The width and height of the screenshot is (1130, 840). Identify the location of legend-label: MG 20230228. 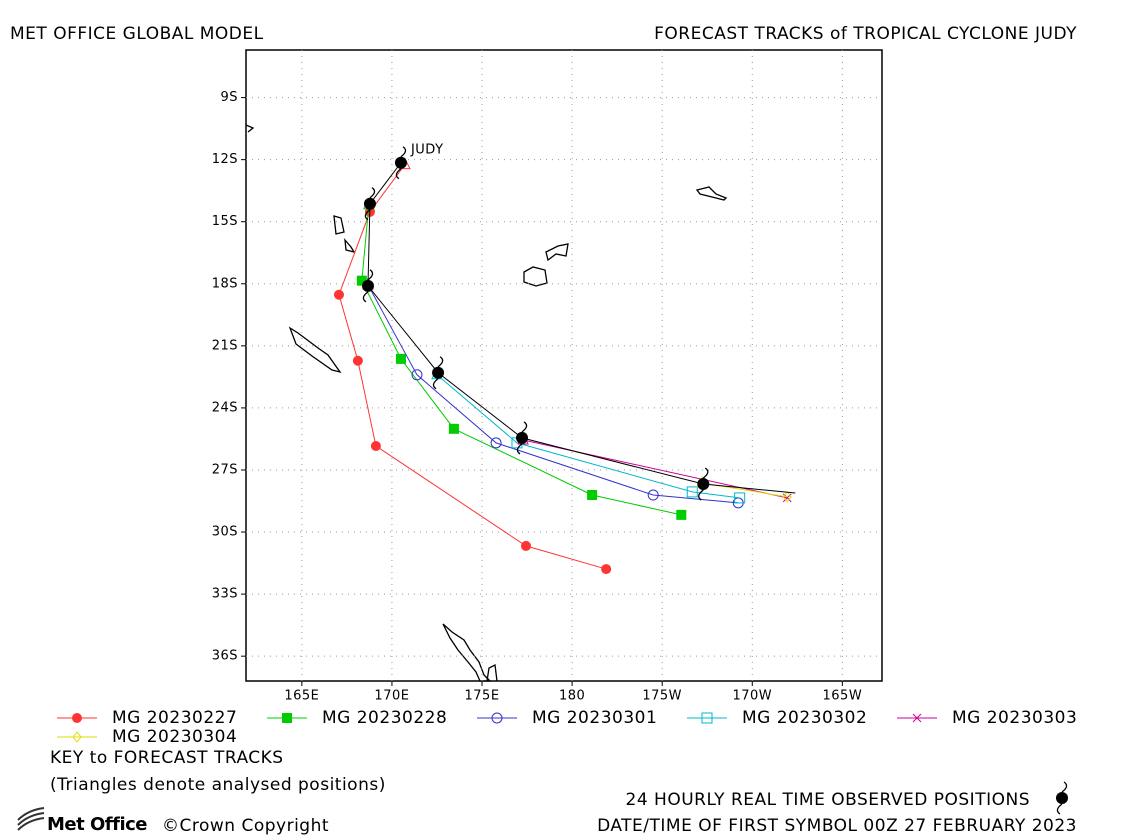
(384, 718).